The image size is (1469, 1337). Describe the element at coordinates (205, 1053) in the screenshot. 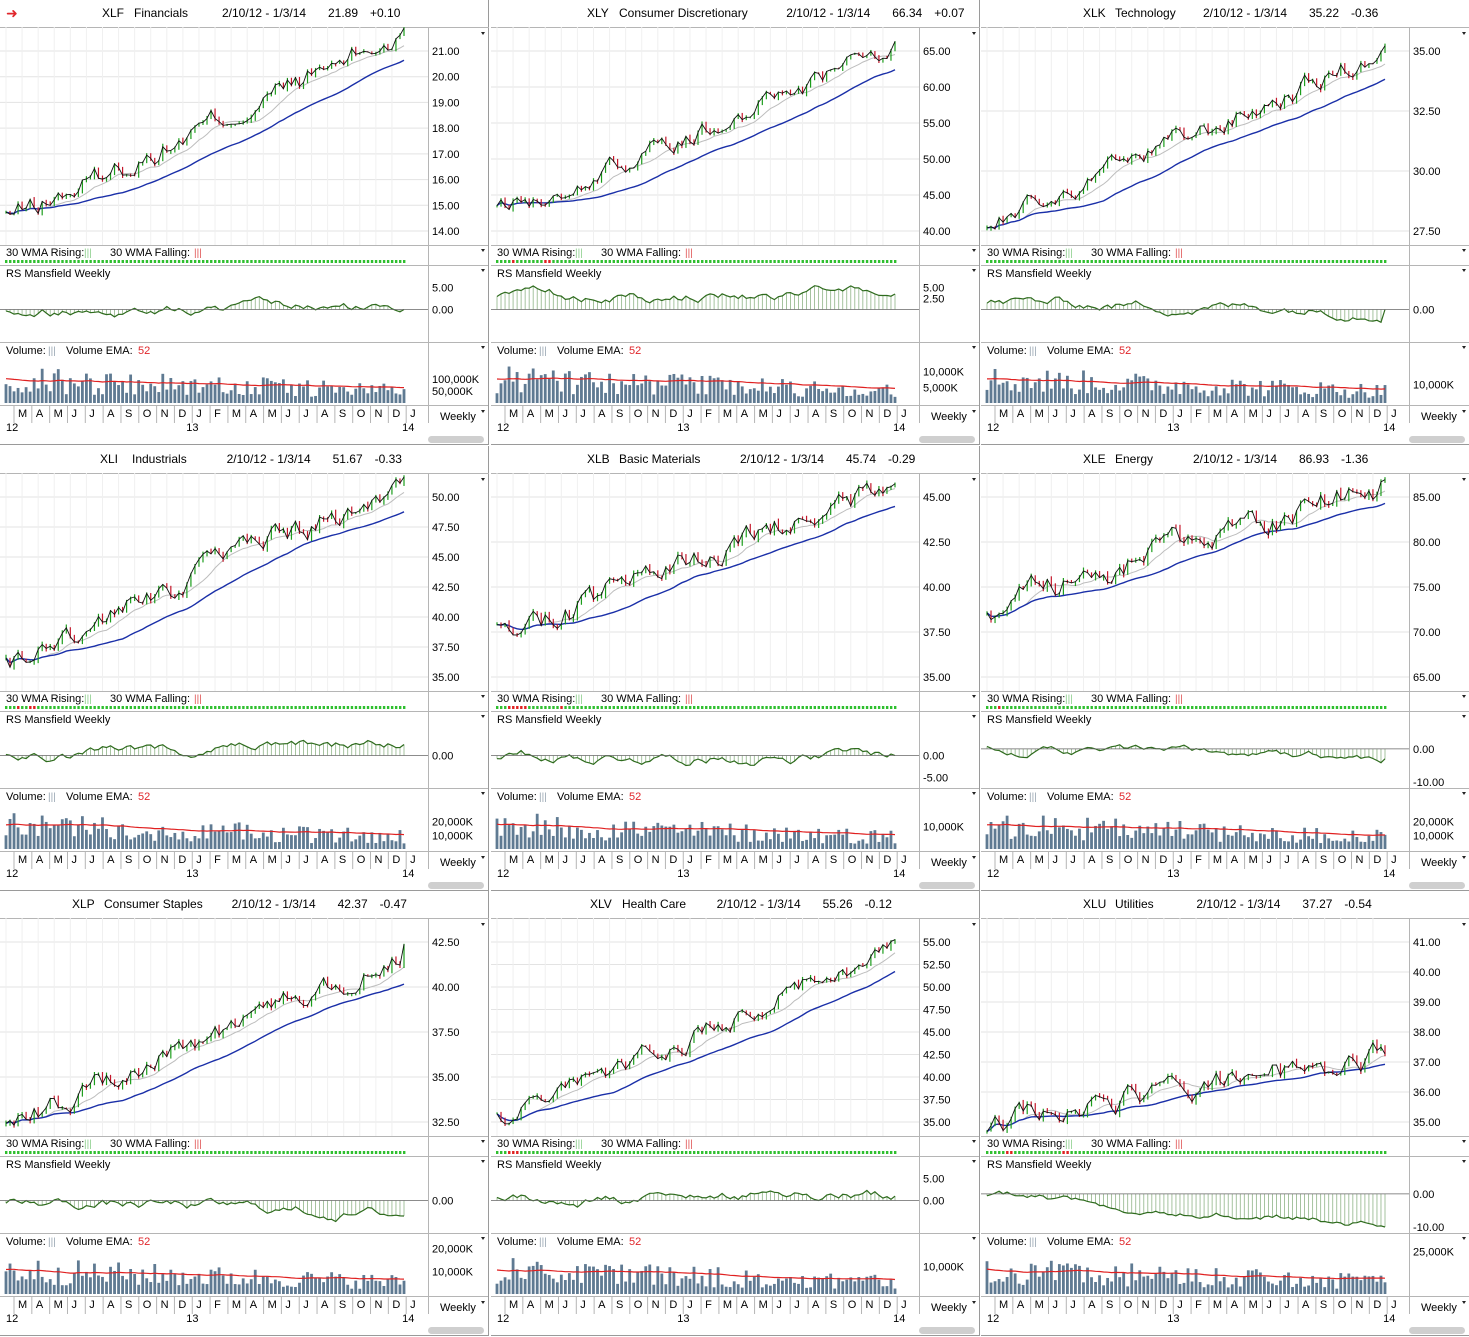

I see `ma-30-line` at that location.